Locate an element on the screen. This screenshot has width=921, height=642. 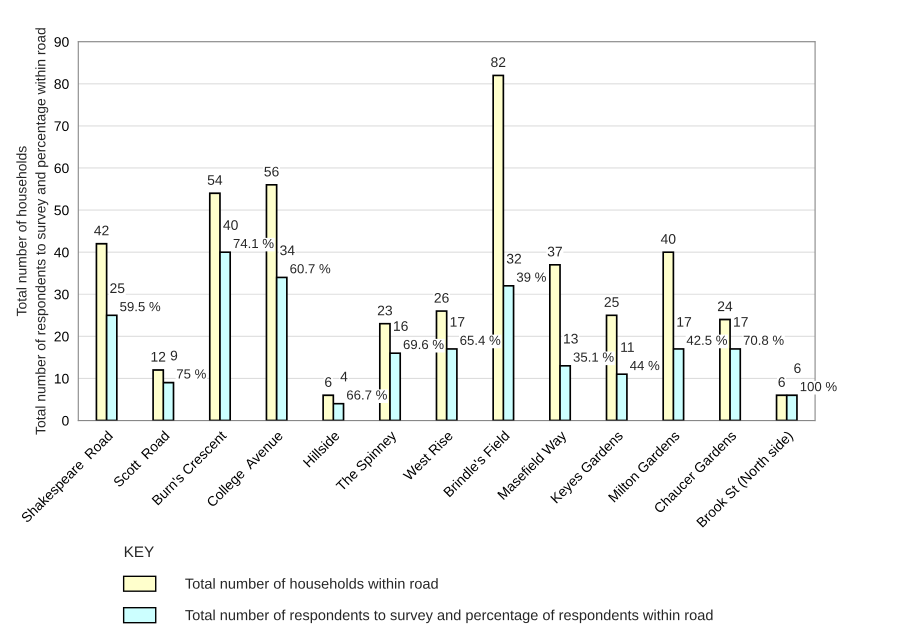
annotation: 42.5 % is located at coordinates (706, 340).